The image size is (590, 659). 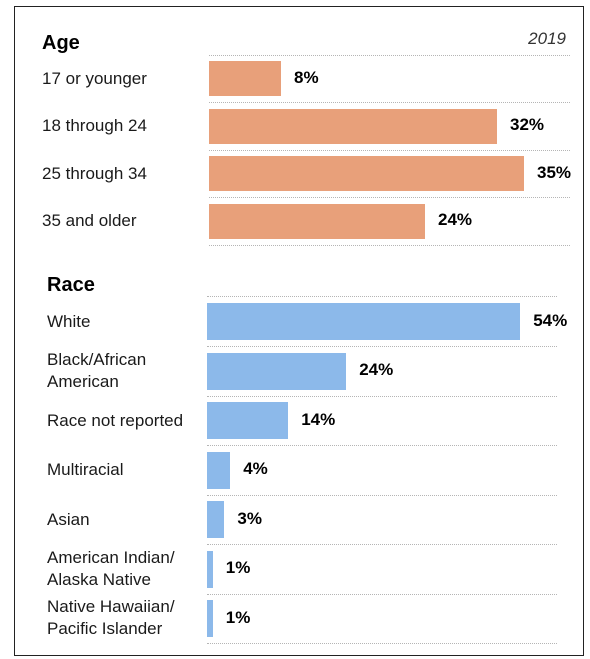 I want to click on data-label: 3%, so click(x=249, y=518).